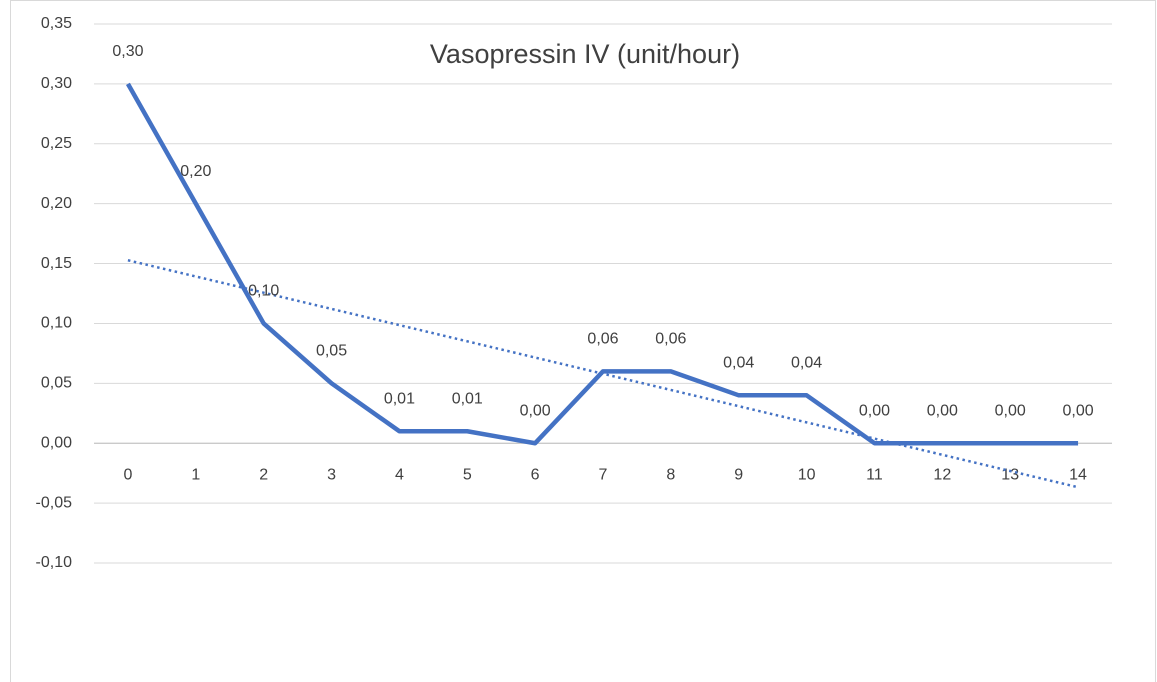 This screenshot has height=682, width=1157. I want to click on x-tick-label: 7, so click(603, 474).